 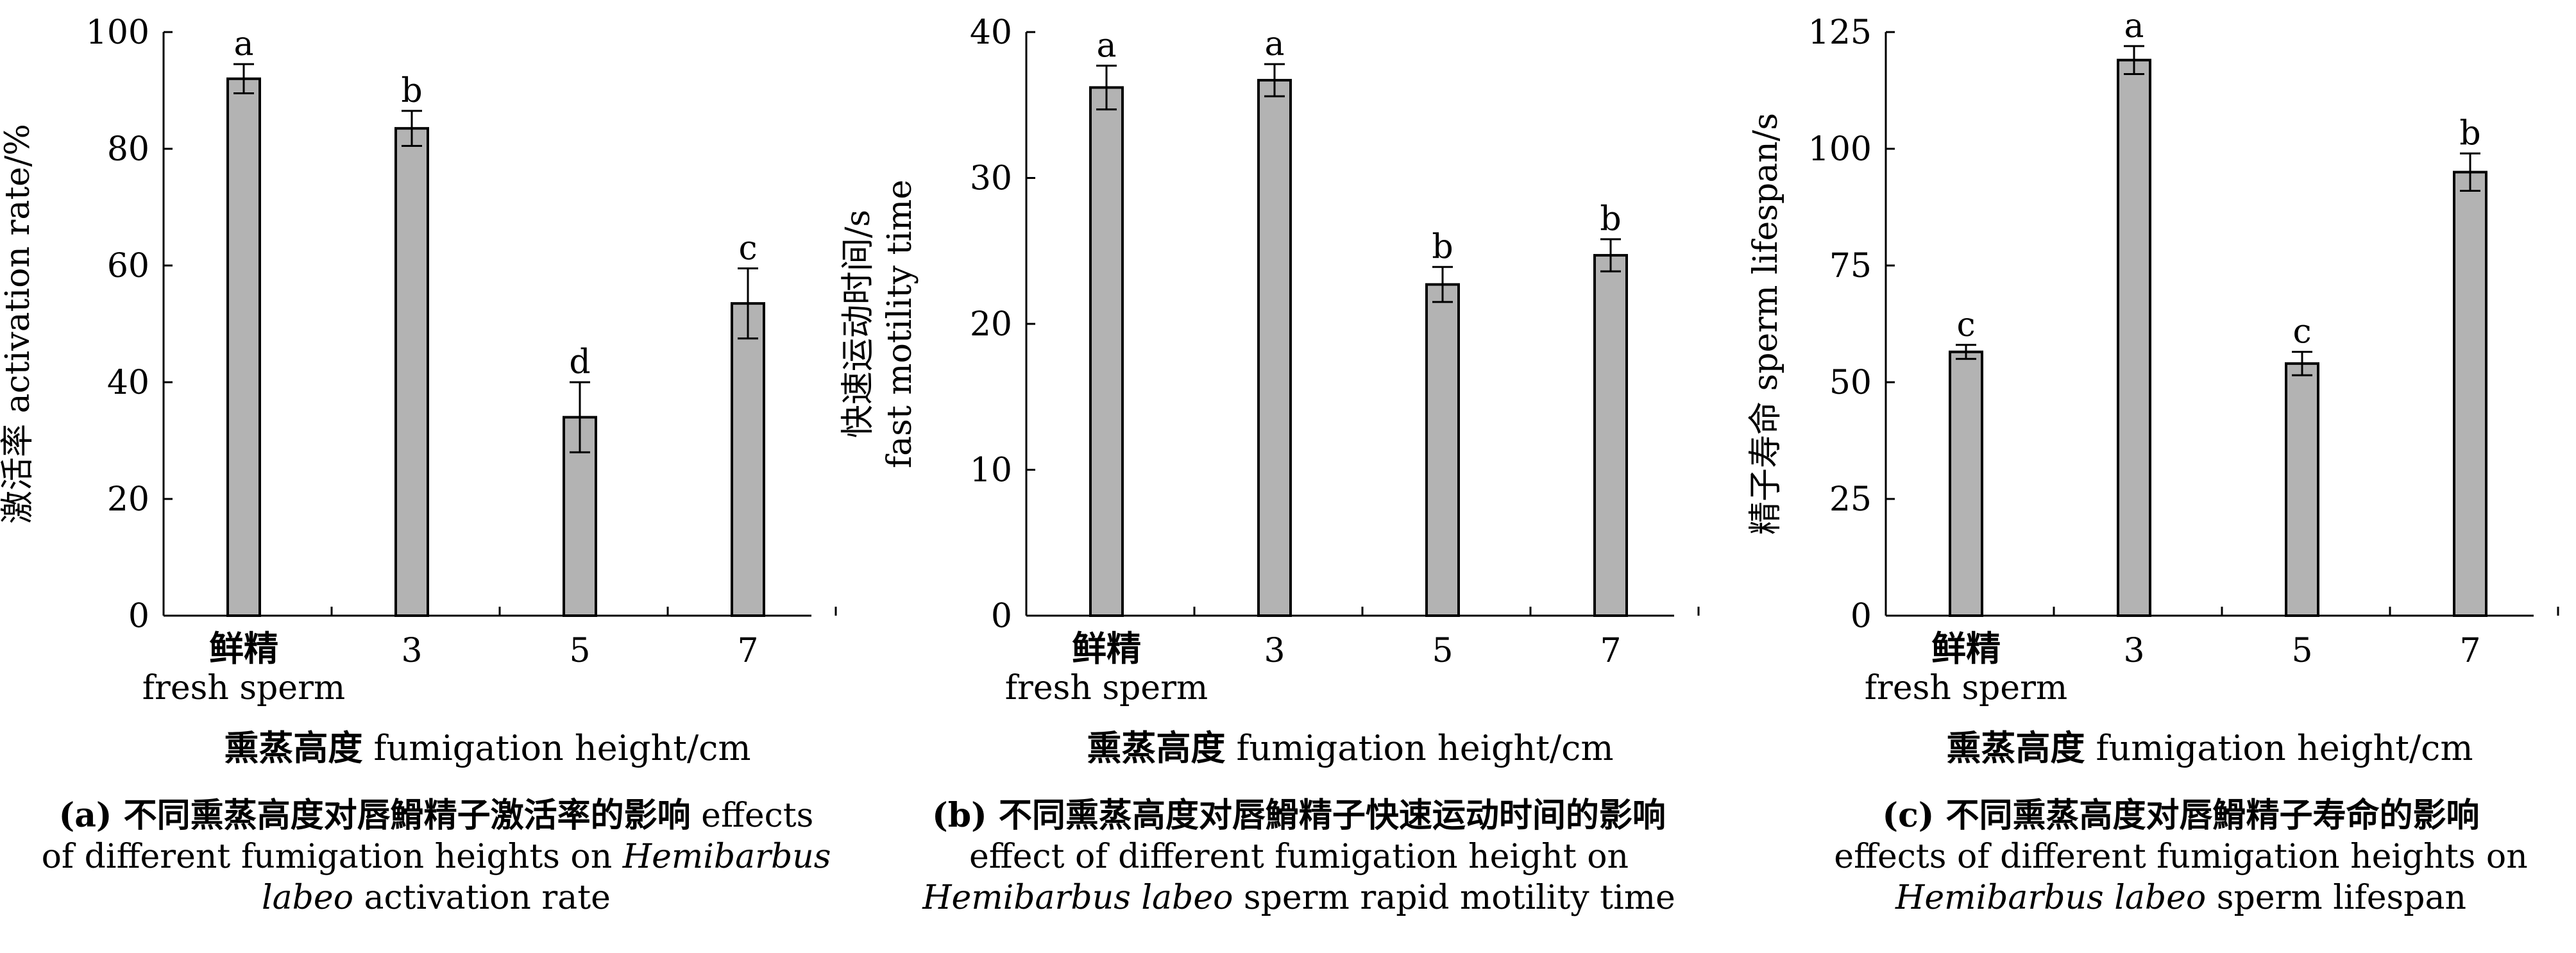 I want to click on y-tick-label: 10, so click(x=991, y=470).